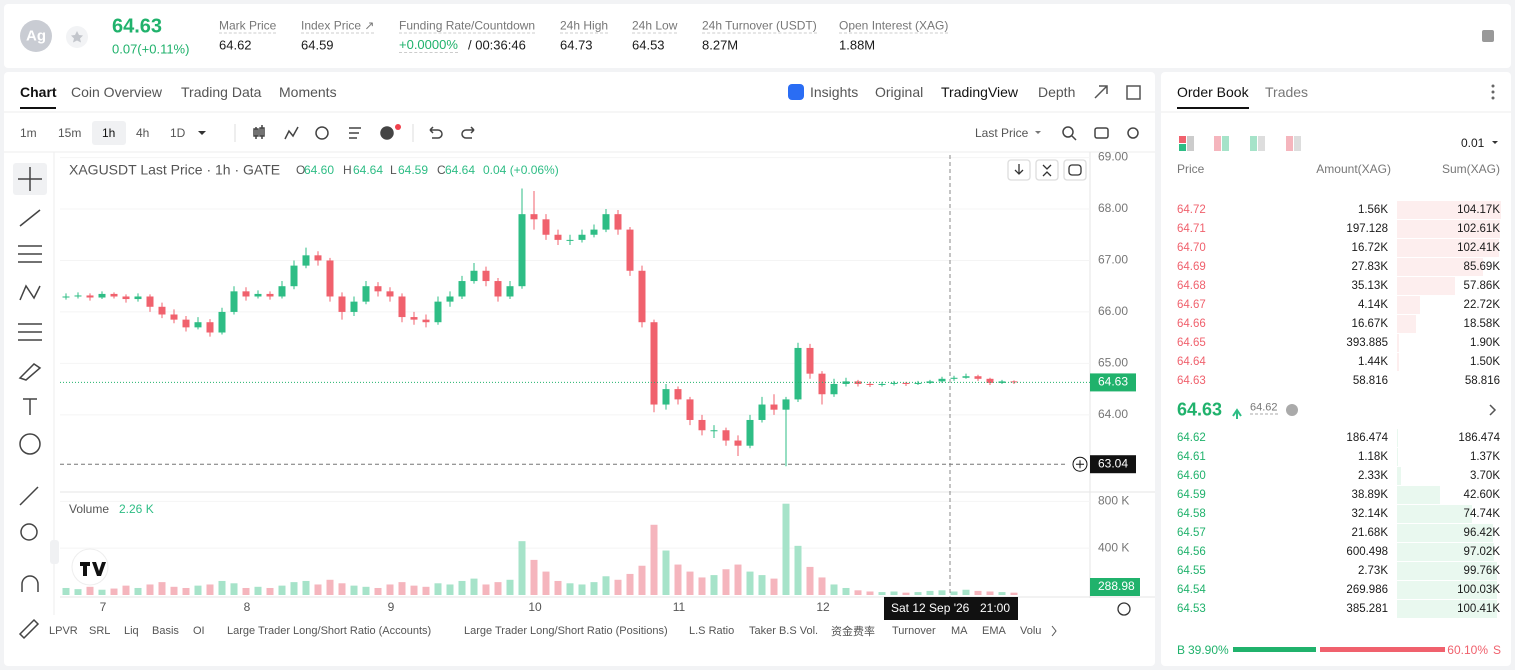 Image resolution: width=1515 pixels, height=670 pixels. I want to click on ob-price: 64.60, so click(1191, 476).